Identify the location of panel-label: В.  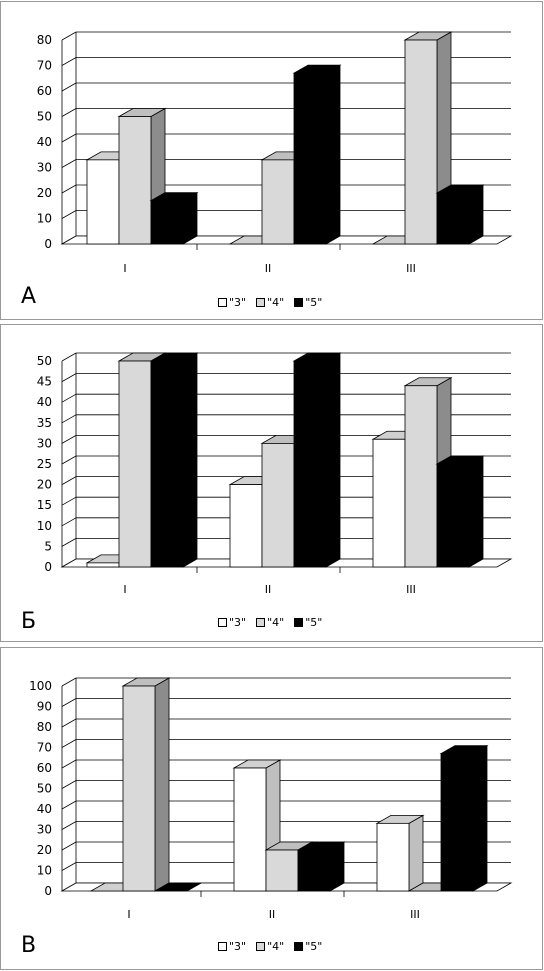
(29, 945).